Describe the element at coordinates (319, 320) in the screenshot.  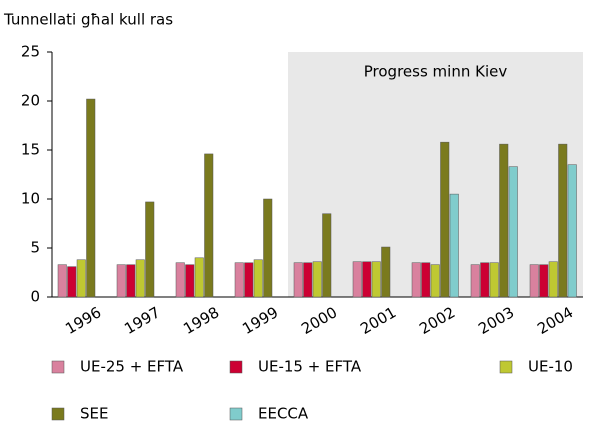
I see `x-tick-label: 2000` at that location.